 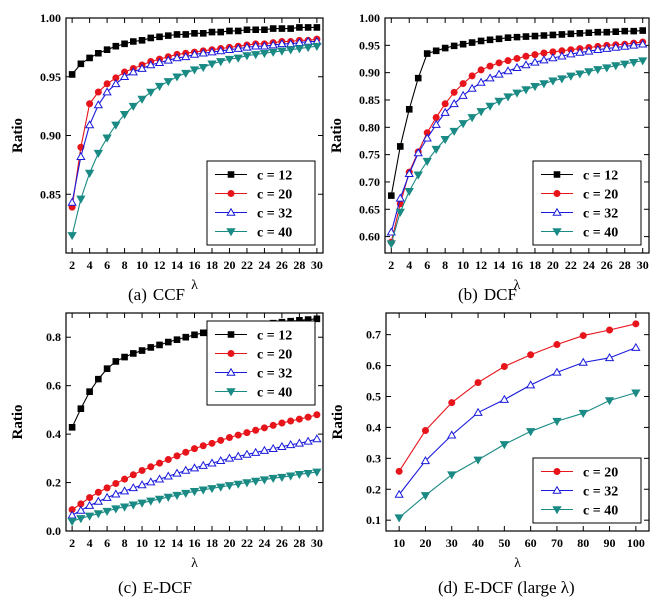 What do you see at coordinates (579, 473) in the screenshot?
I see `legend-item: c = 20` at bounding box center [579, 473].